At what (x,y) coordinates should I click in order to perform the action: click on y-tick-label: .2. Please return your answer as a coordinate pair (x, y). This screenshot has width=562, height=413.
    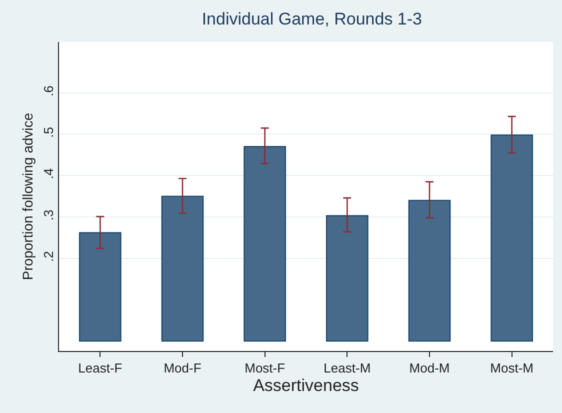
    Looking at the image, I should click on (48, 256).